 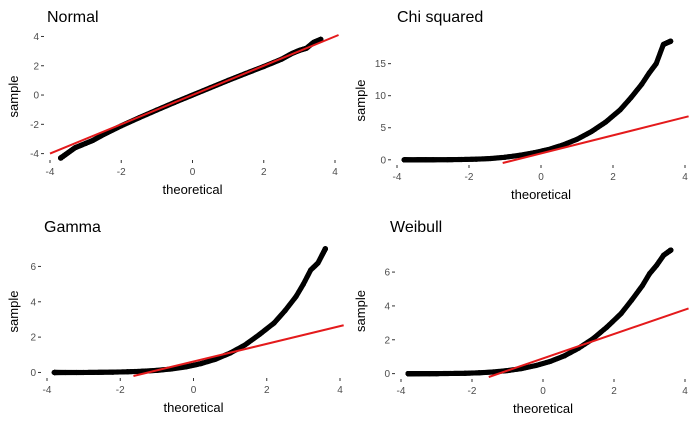 What do you see at coordinates (72, 227) in the screenshot?
I see `panel-title: Gamma` at bounding box center [72, 227].